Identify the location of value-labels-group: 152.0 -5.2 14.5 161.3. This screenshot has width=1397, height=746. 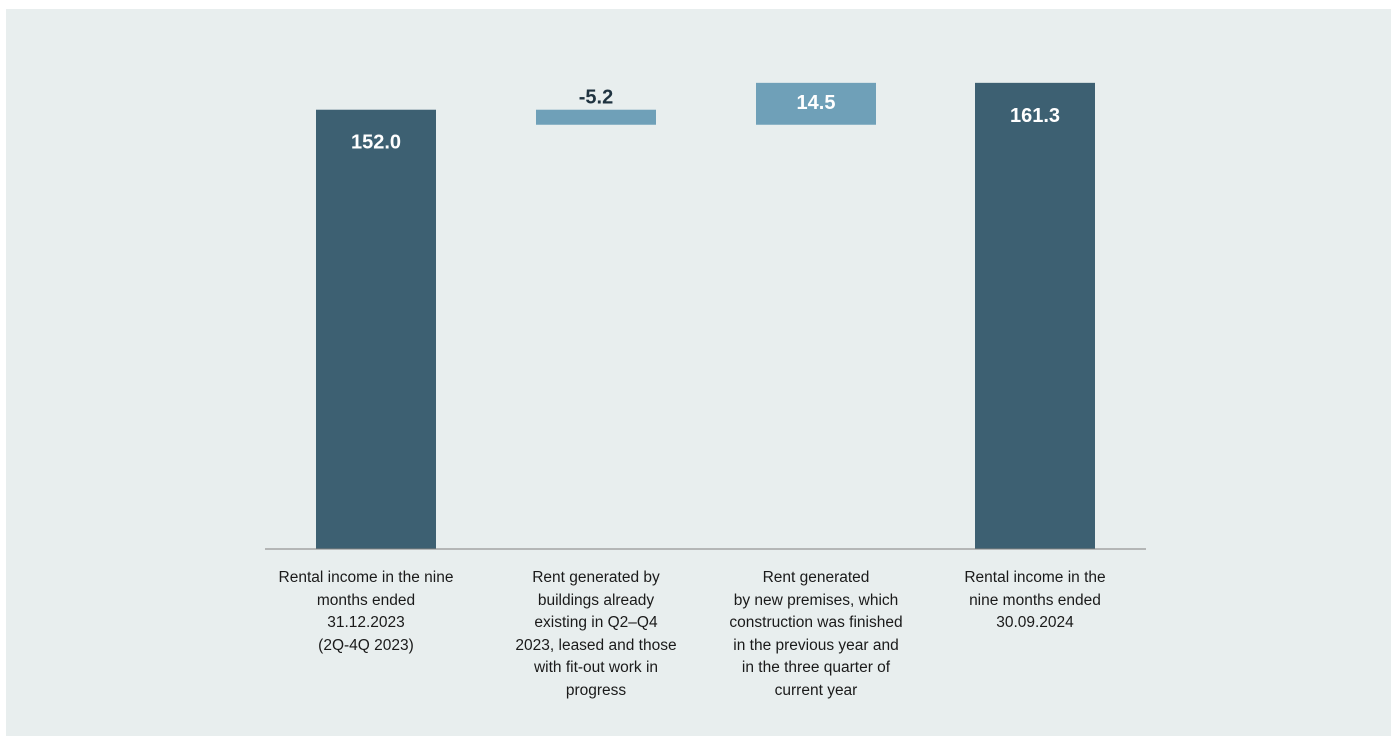
(705, 120).